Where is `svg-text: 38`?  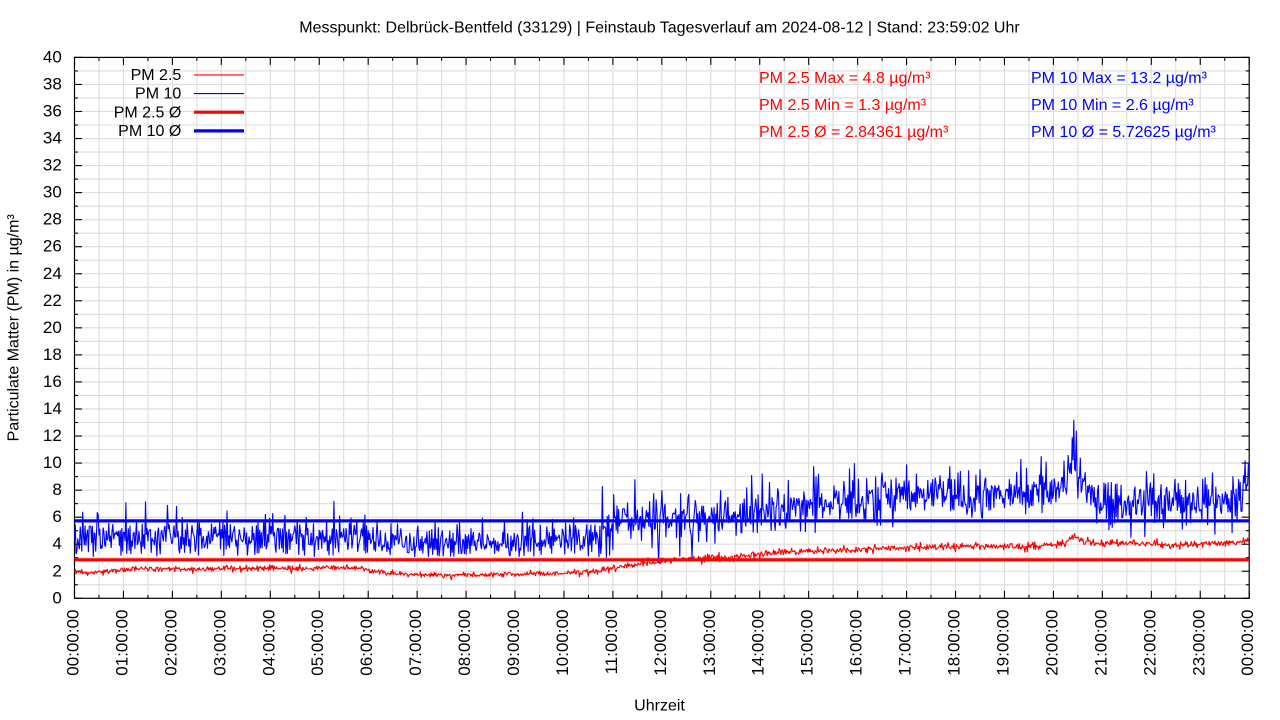
svg-text: 38 is located at coordinates (52, 83).